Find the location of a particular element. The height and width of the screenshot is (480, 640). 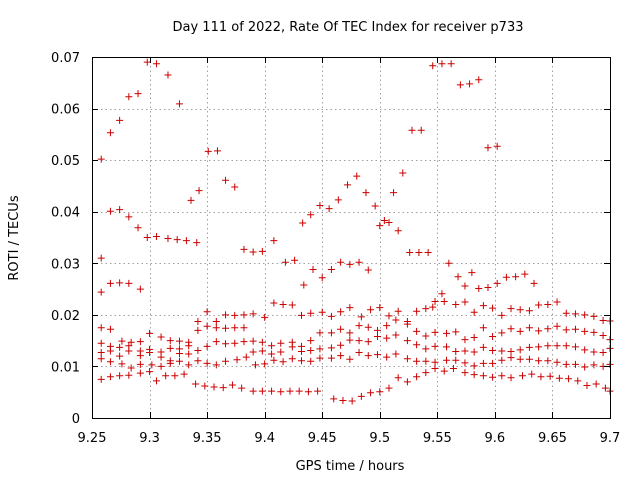

x-tick-label: 9.35 is located at coordinates (207, 438).